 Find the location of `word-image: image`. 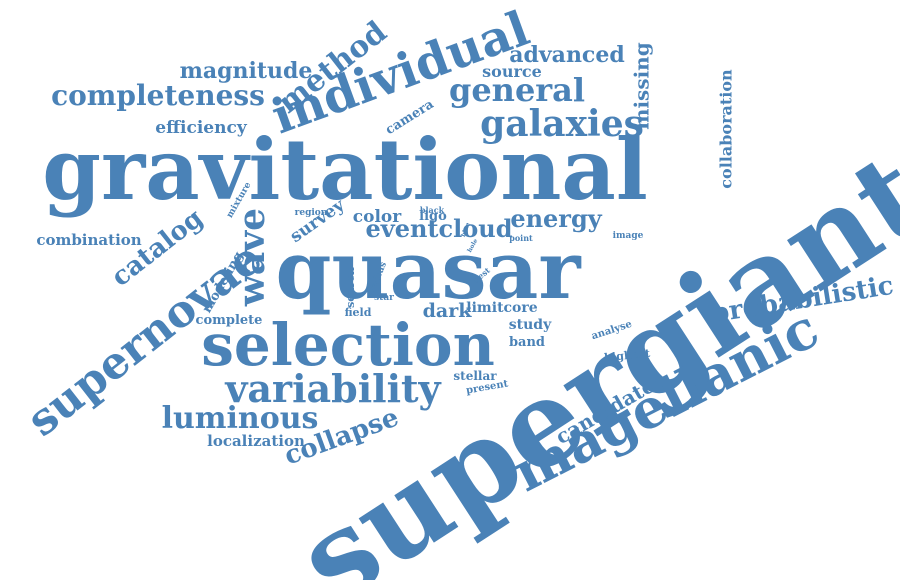

word-image: image is located at coordinates (628, 235).